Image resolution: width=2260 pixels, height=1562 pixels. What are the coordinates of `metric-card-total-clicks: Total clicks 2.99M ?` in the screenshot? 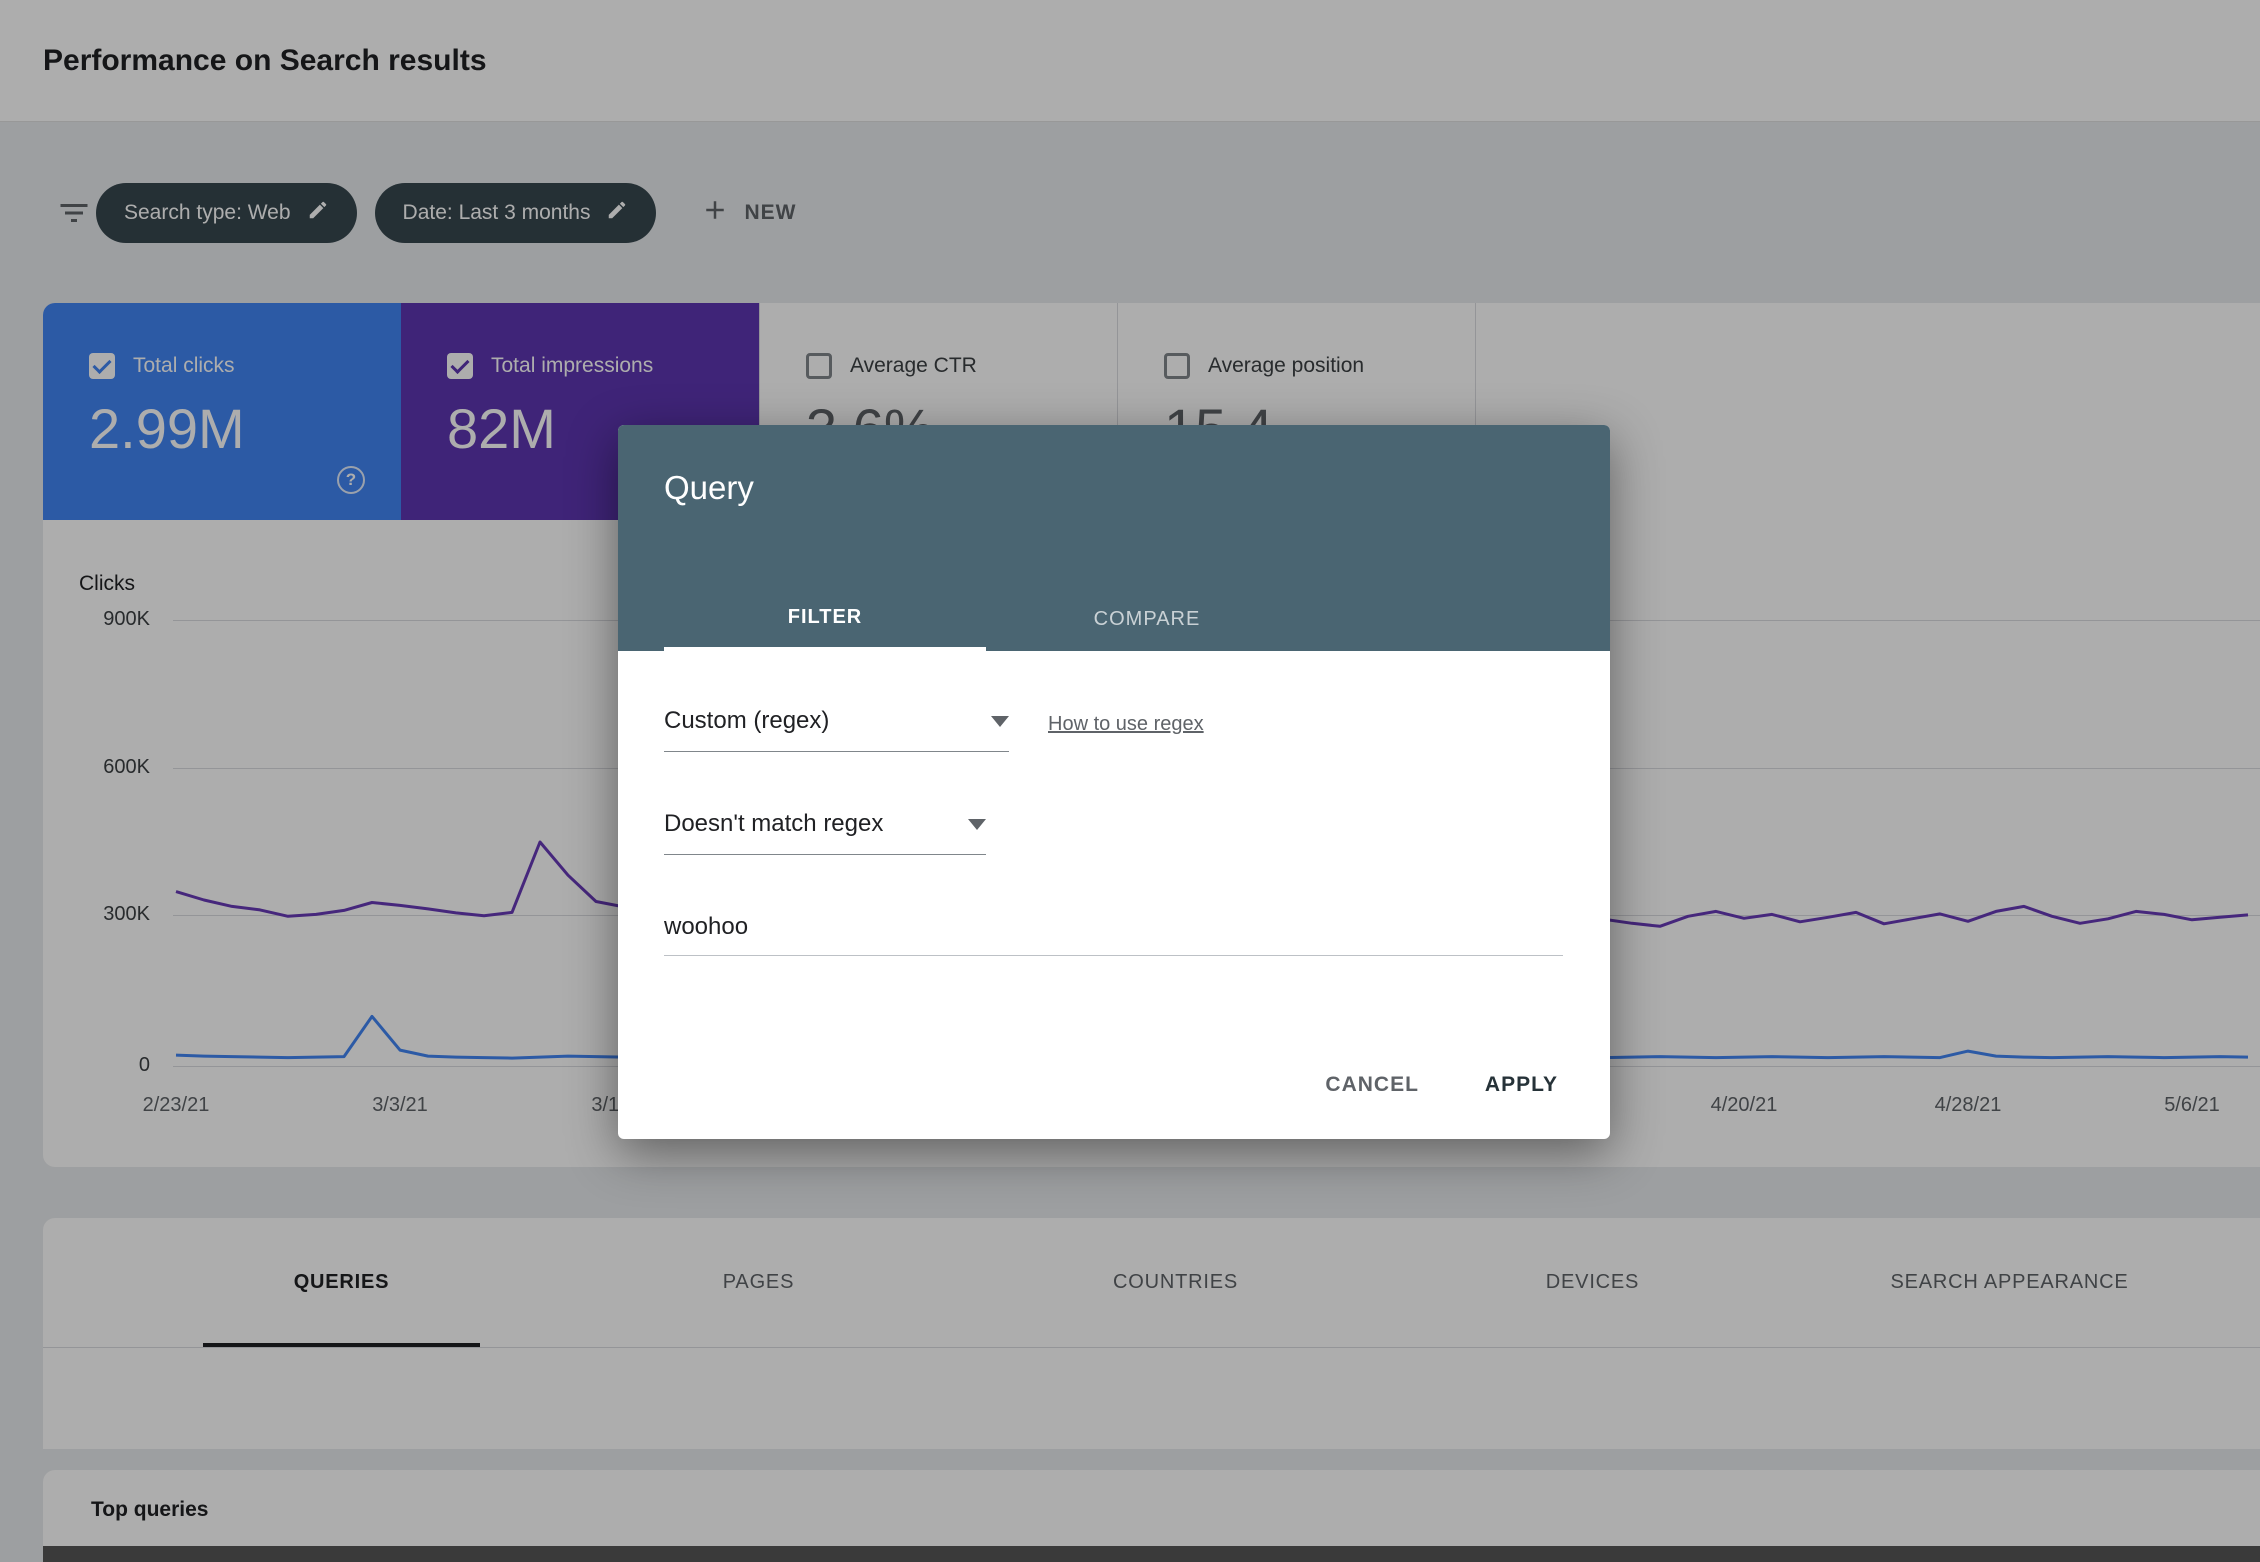 It's located at (222, 411).